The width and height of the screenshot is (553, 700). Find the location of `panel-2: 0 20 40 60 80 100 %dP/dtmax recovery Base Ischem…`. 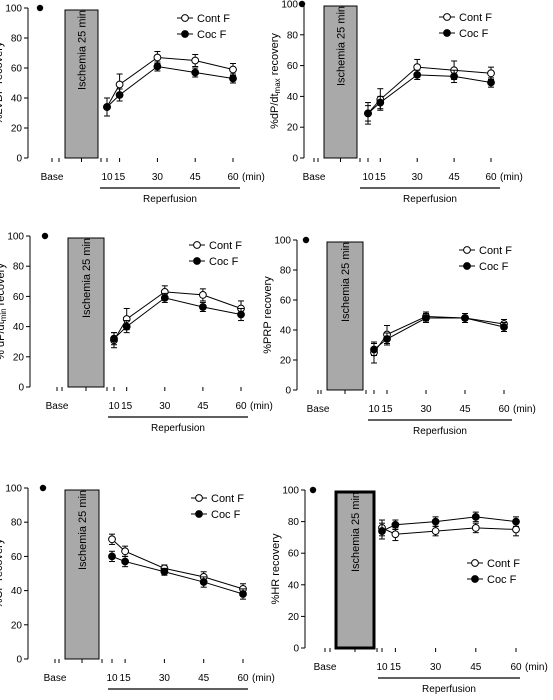

panel-2: 0 20 40 60 80 100 %dP/dtmax recovery Base Ischem… is located at coordinates (396, 102).